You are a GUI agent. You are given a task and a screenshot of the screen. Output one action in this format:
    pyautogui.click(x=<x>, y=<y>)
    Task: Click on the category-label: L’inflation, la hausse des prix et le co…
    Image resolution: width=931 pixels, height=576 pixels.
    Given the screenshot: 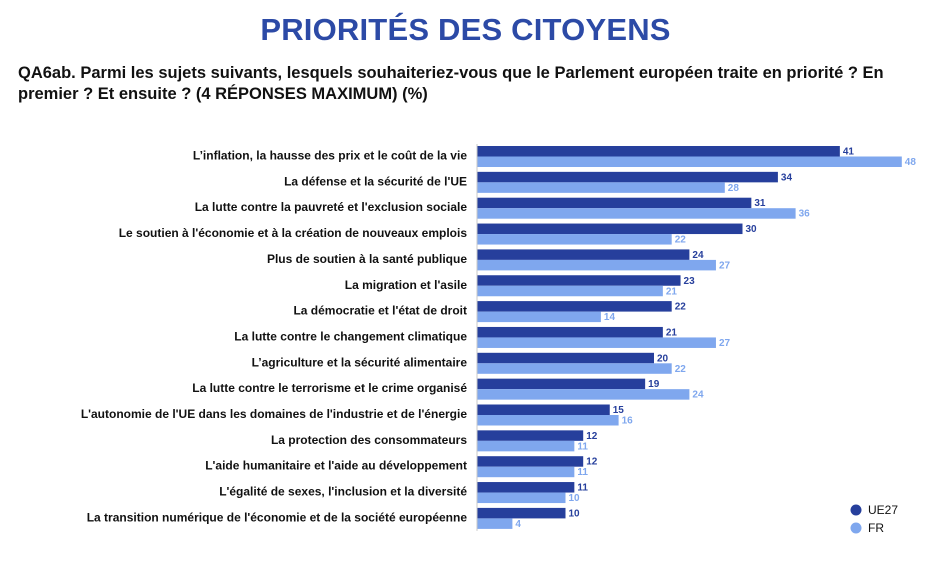 What is the action you would take?
    pyautogui.click(x=330, y=156)
    